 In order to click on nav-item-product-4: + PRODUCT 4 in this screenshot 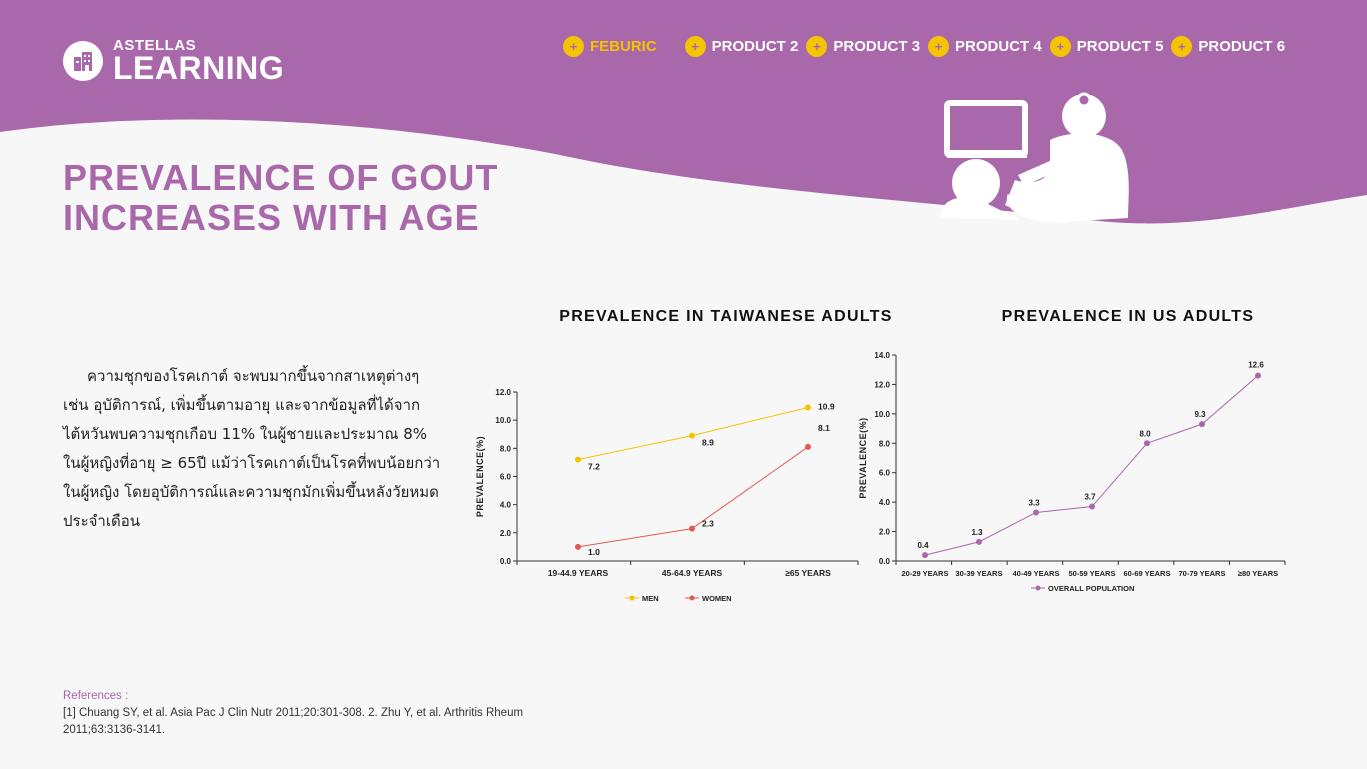, I will do `click(985, 46)`.